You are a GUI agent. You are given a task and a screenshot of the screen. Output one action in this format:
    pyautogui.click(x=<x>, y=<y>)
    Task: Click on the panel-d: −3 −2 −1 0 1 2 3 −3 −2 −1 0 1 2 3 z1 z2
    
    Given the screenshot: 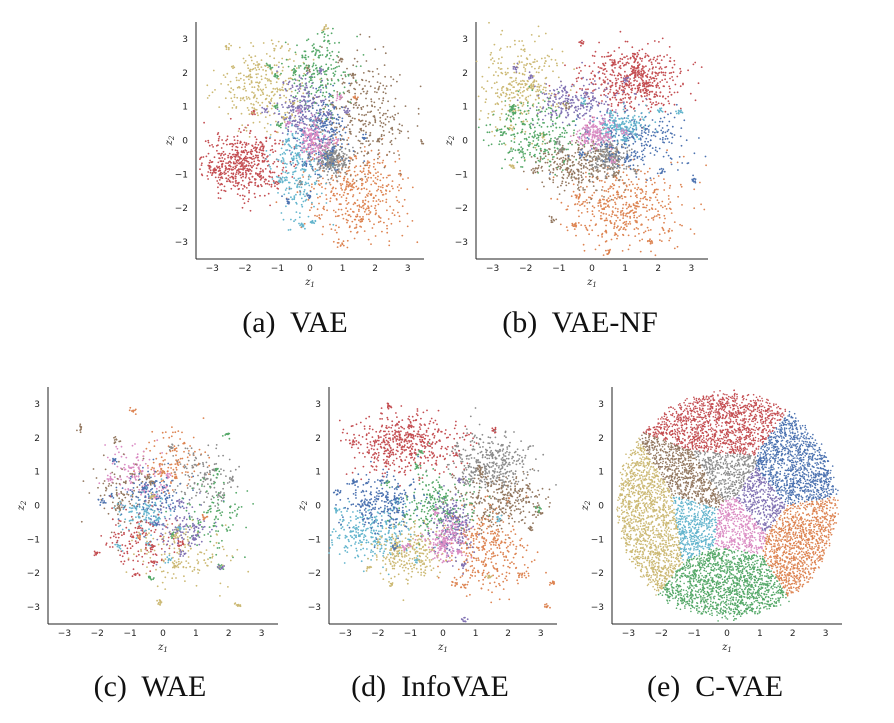 What is the action you would take?
    pyautogui.click(x=428, y=520)
    